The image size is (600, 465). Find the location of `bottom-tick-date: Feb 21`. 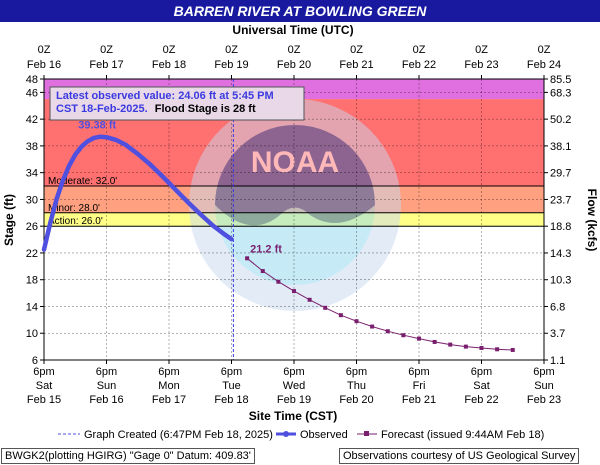

bottom-tick-date: Feb 21 is located at coordinates (419, 400).